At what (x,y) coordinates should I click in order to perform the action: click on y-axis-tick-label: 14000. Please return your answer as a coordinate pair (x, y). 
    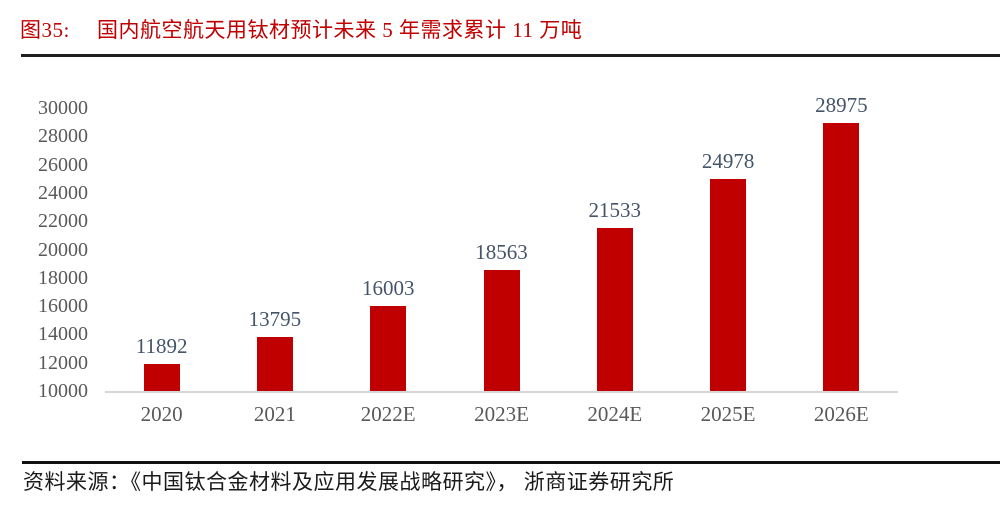
    Looking at the image, I should click on (63, 334).